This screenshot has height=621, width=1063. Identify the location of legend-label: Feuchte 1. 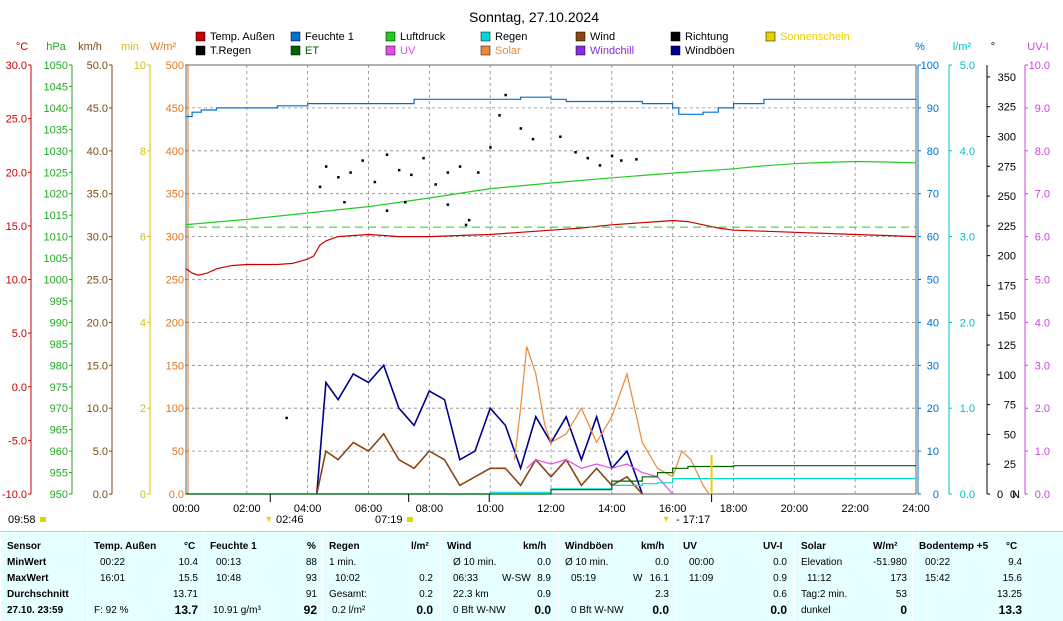
(329, 37).